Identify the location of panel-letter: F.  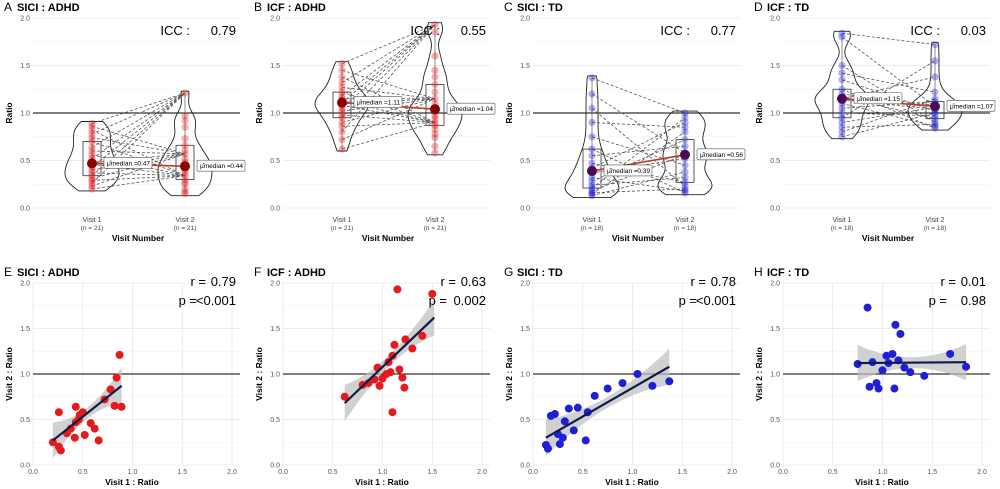
(257, 272).